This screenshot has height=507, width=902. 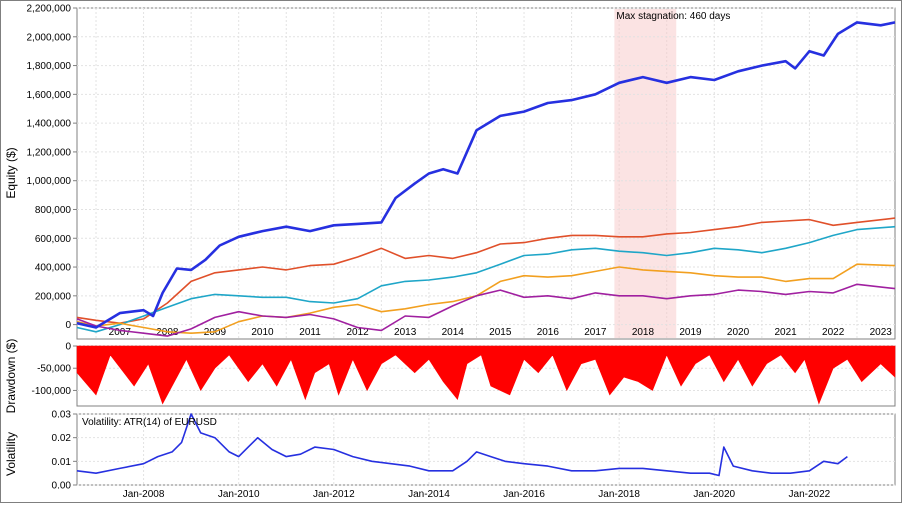 I want to click on equity-x-tick-label: 2010, so click(x=262, y=332).